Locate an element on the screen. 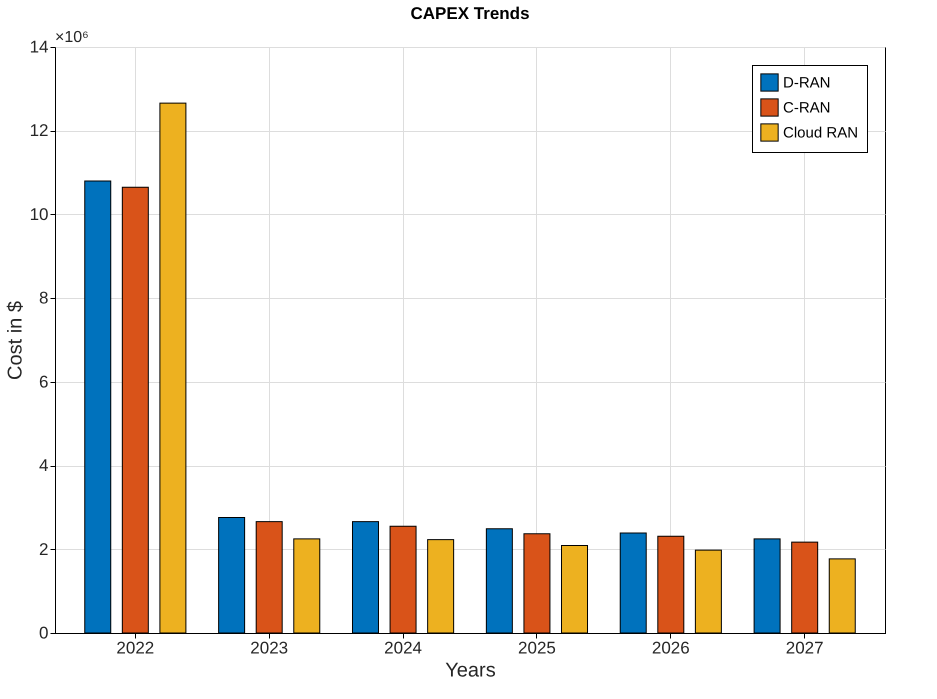  y-tick-label: 14 is located at coordinates (39, 47).